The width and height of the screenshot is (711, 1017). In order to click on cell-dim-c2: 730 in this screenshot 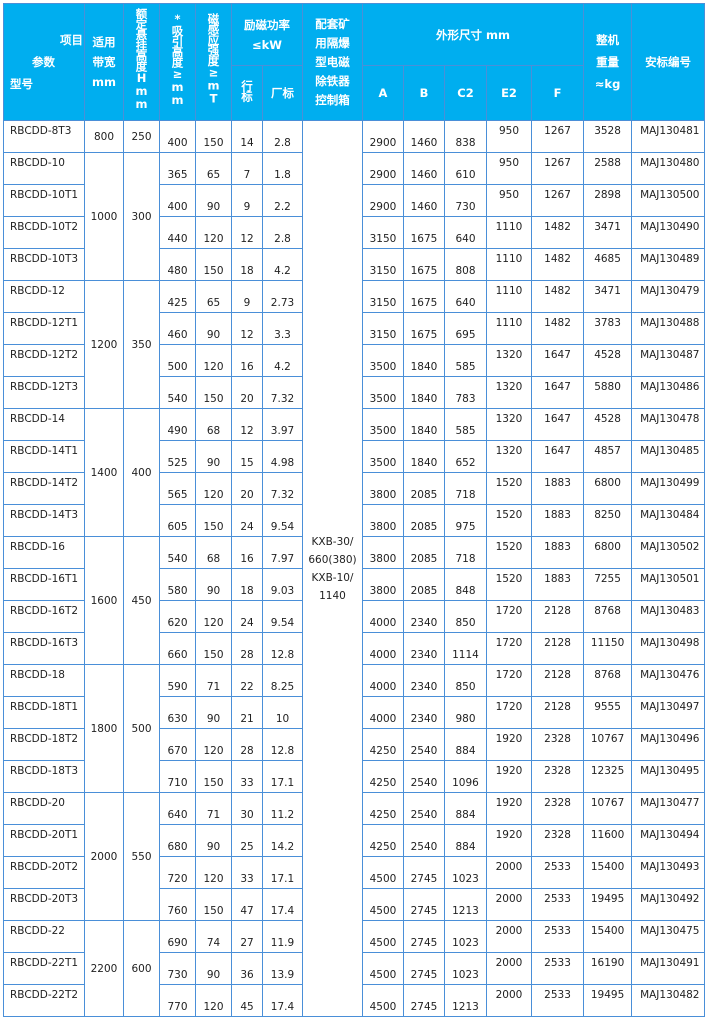, I will do `click(465, 200)`.